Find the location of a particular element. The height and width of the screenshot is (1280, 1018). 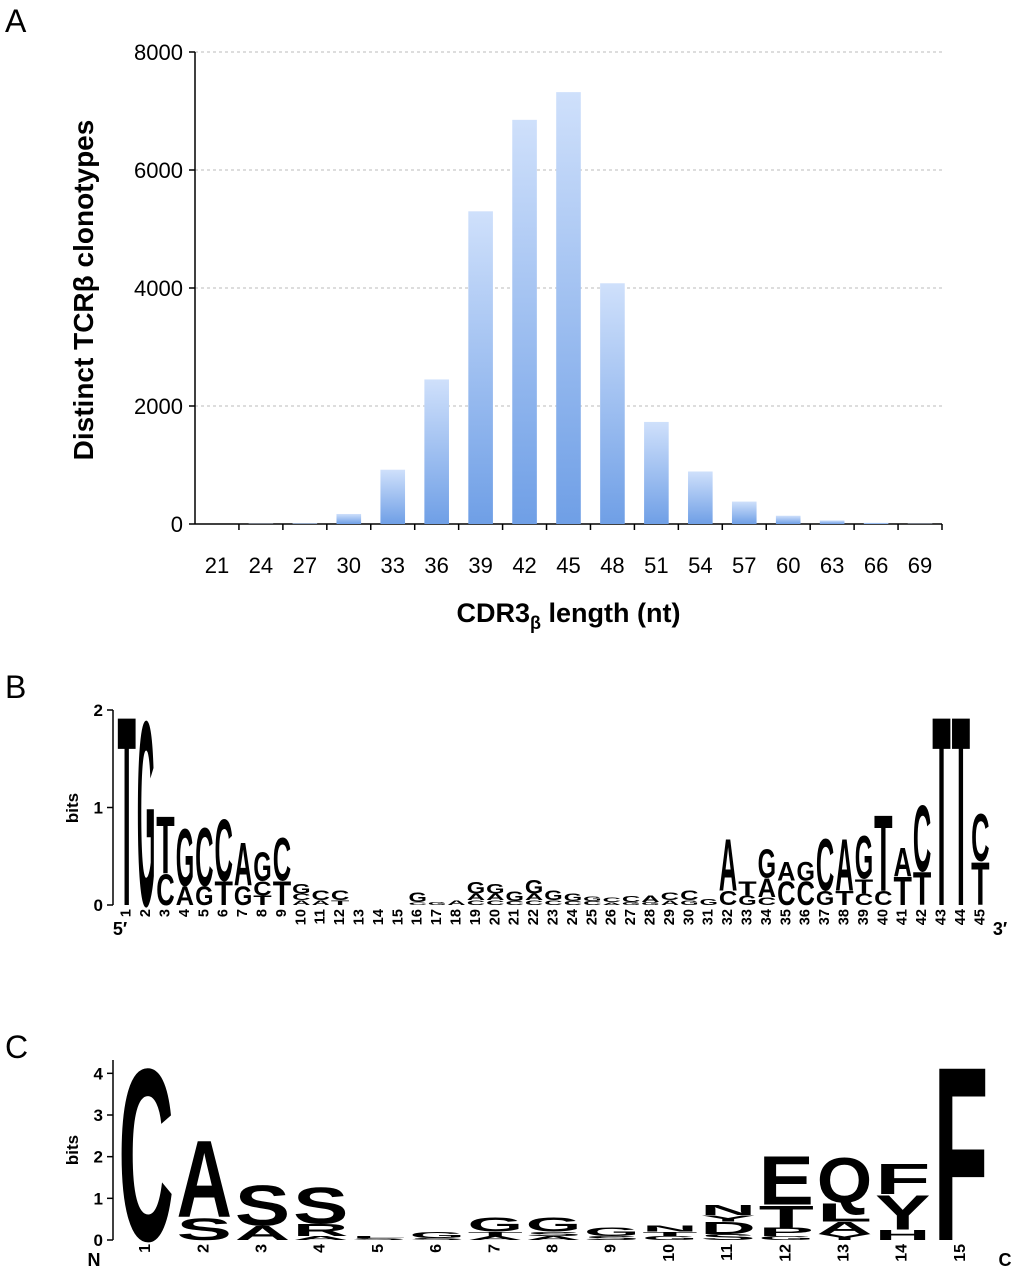

x-tick-label: 45 is located at coordinates (980, 917).